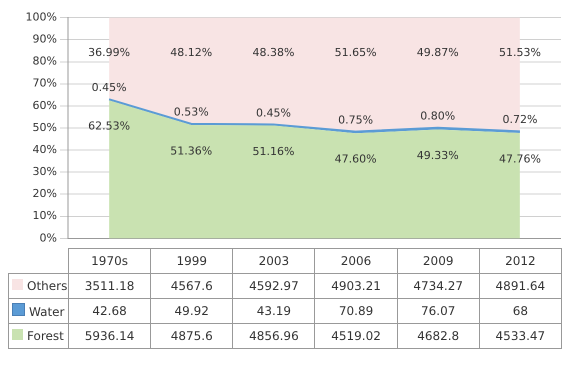 This screenshot has height=367, width=569. I want to click on text: 4592.97, so click(273, 286).